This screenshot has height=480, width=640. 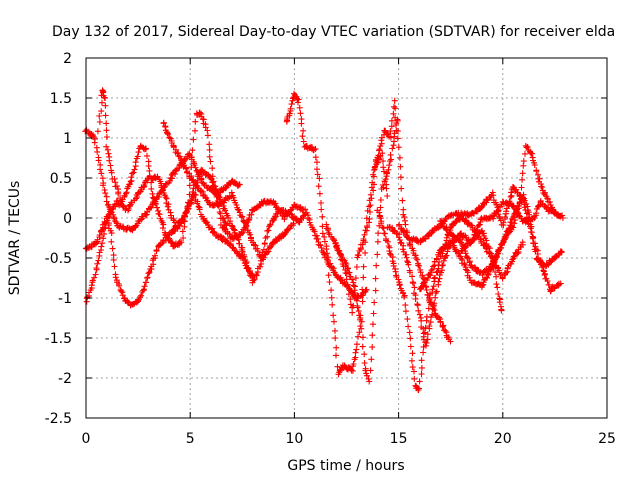 I want to click on y-tick-label: 0.5, so click(x=61, y=179).